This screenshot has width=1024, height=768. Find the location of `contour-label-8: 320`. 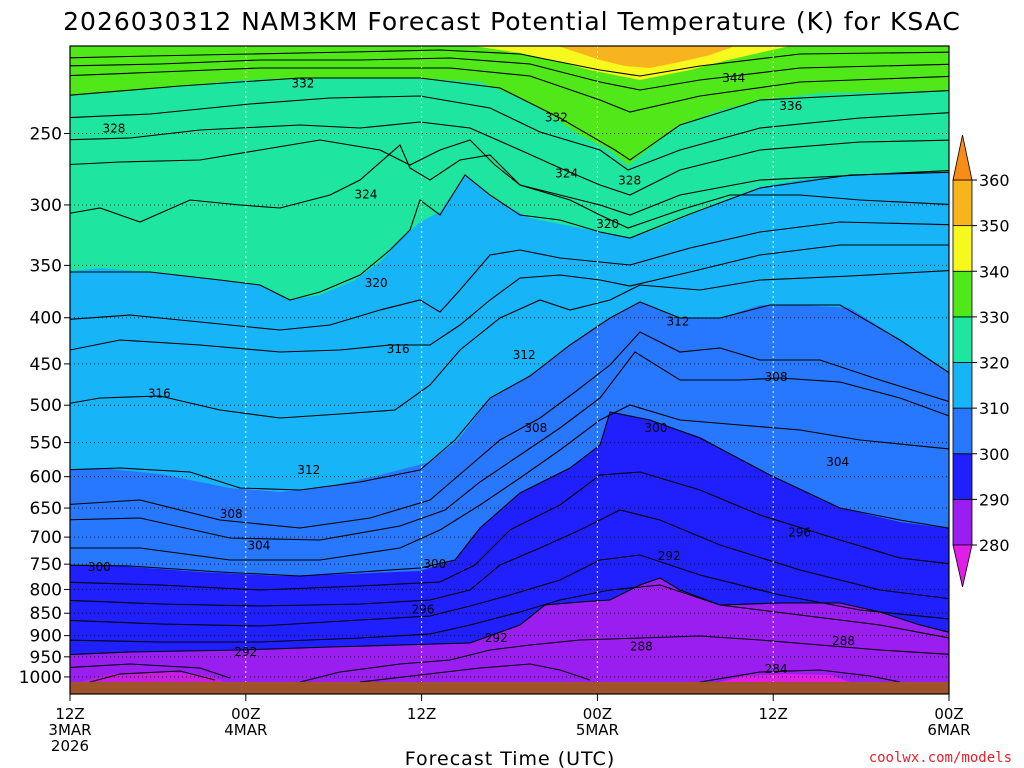

contour-label-8: 320 is located at coordinates (607, 224).